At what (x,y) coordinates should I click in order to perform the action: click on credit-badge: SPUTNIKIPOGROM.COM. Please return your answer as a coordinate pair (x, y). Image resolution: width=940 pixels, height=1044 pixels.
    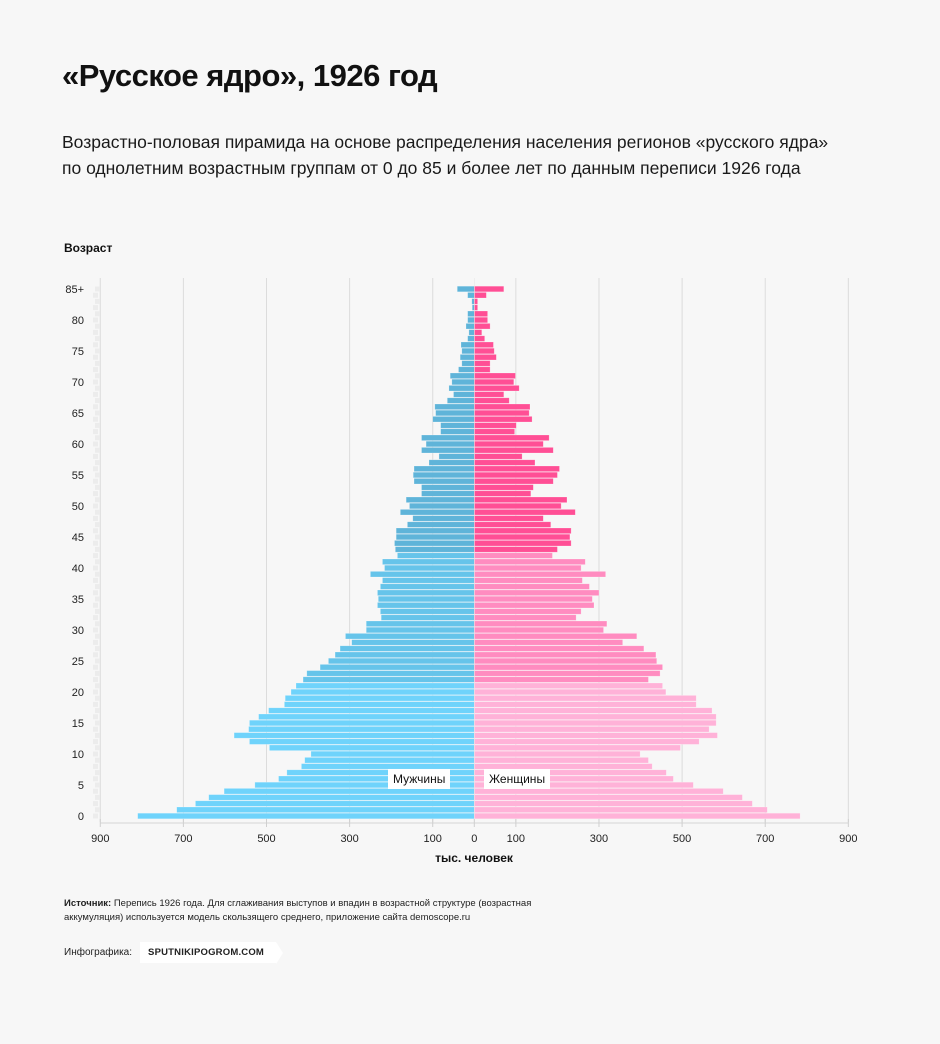
    Looking at the image, I should click on (212, 953).